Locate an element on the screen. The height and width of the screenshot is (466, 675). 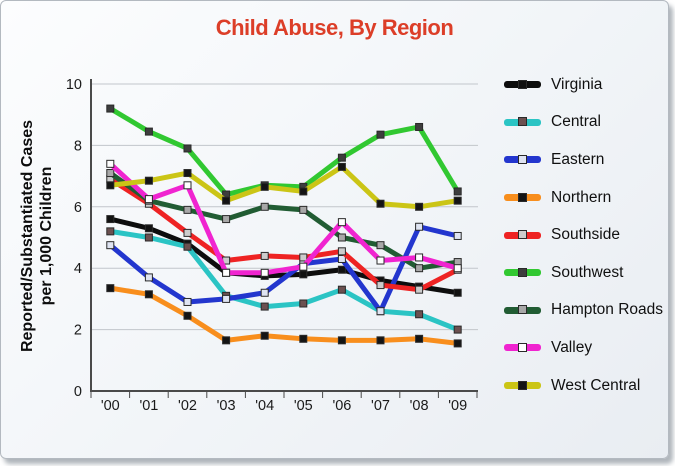
x-tick-label--03: '03 is located at coordinates (226, 406).